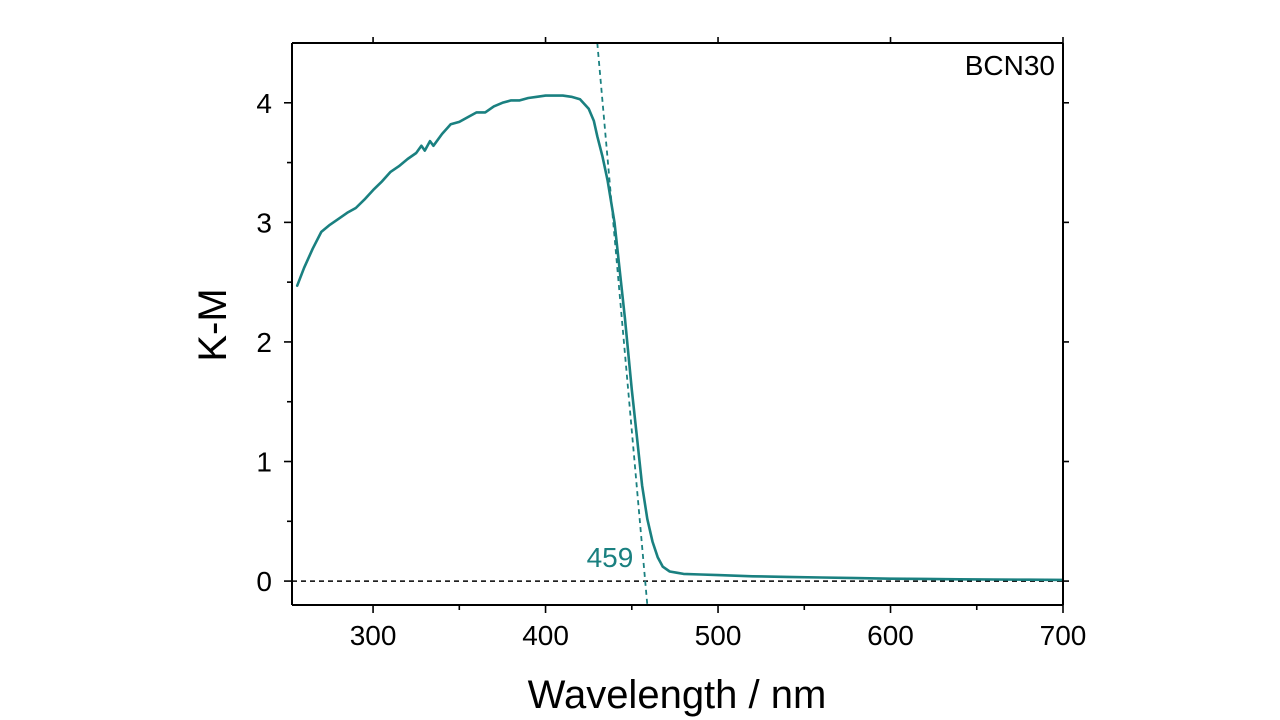  I want to click on y-axis-title: K-M, so click(213, 324).